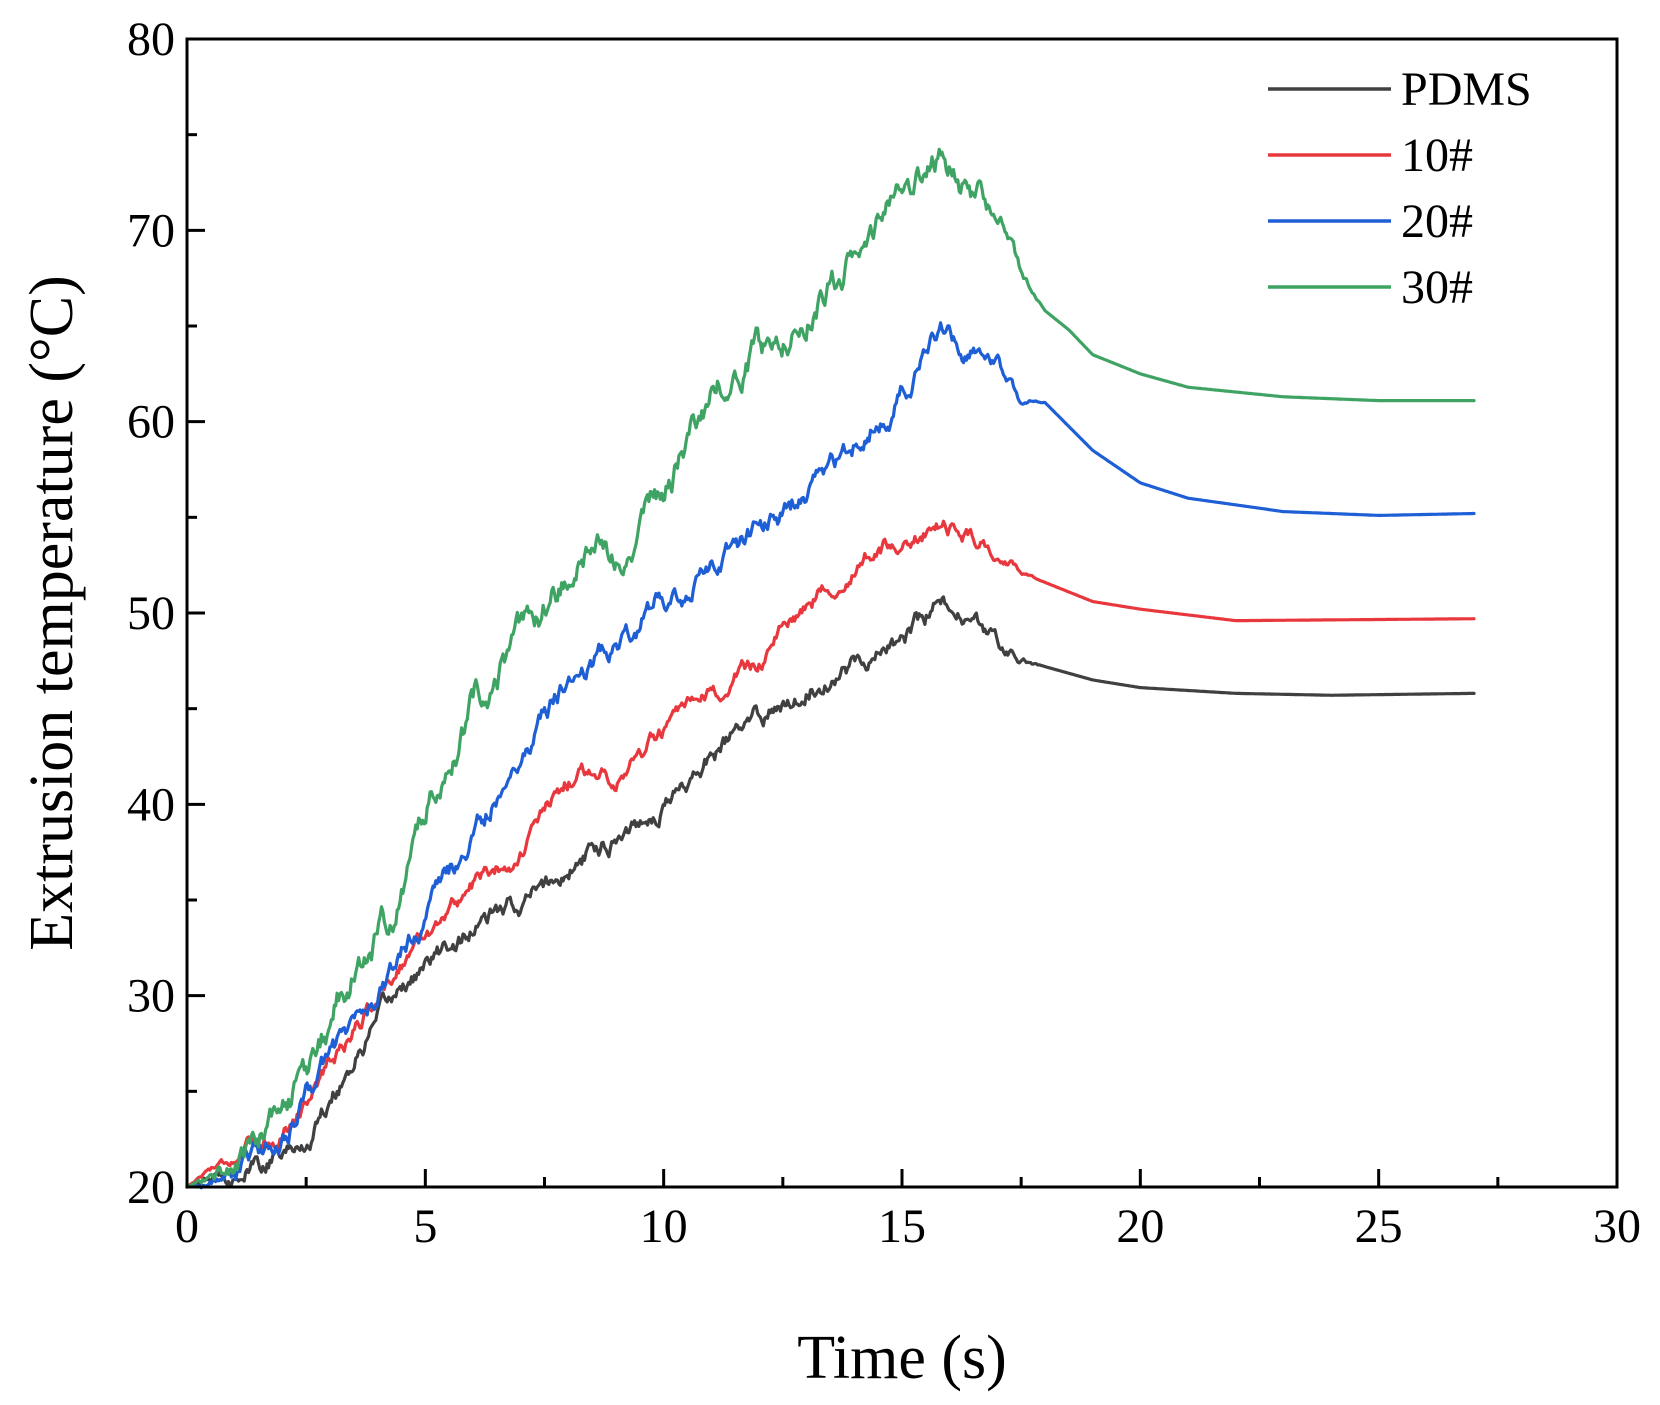  What do you see at coordinates (187, 1226) in the screenshot?
I see `x-tick-label-0: 0` at bounding box center [187, 1226].